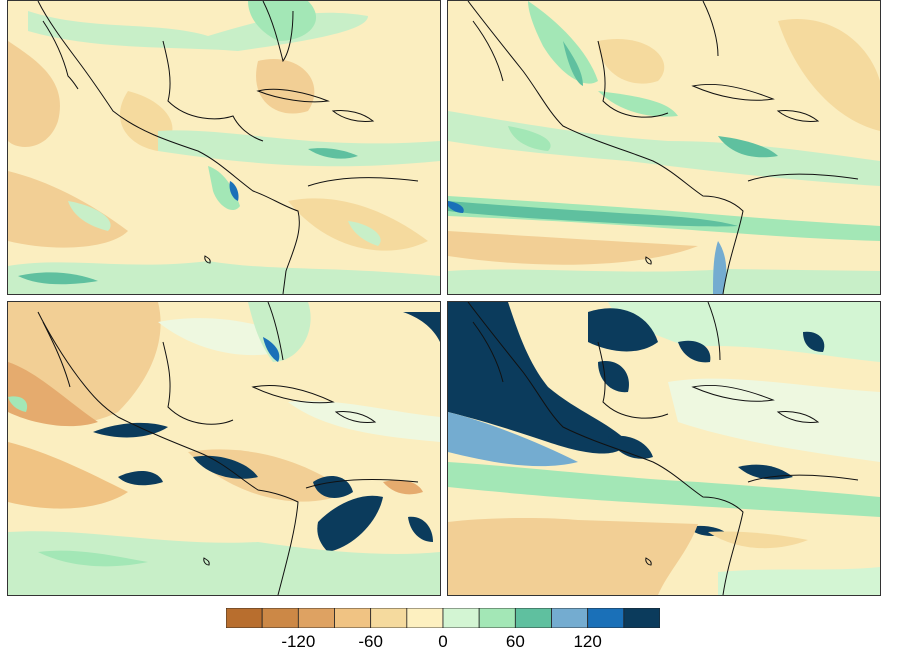 Image resolution: width=903 pixels, height=652 pixels. I want to click on colorbar-tick-label: 0, so click(443, 641).